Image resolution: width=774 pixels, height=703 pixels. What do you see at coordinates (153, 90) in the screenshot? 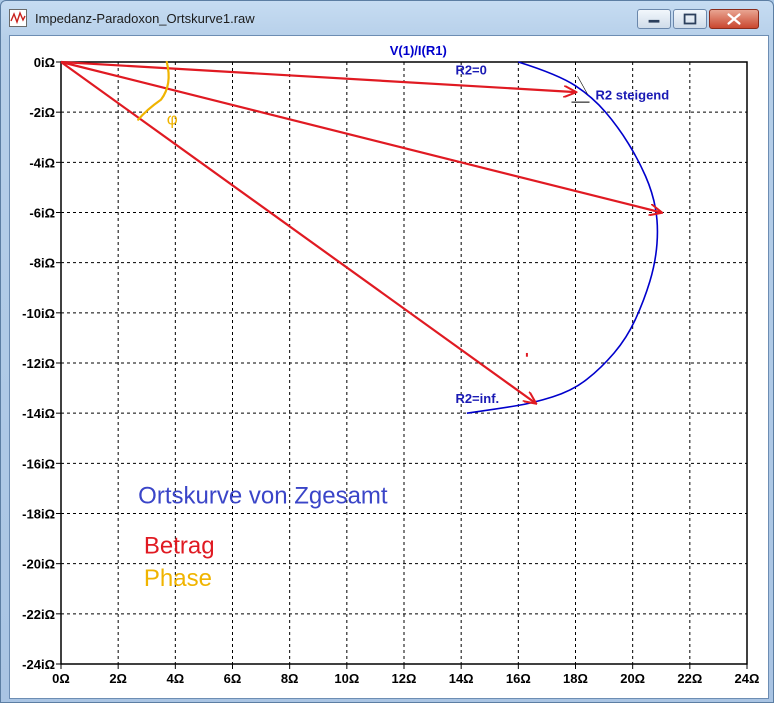
I see `phase-angle-arc` at bounding box center [153, 90].